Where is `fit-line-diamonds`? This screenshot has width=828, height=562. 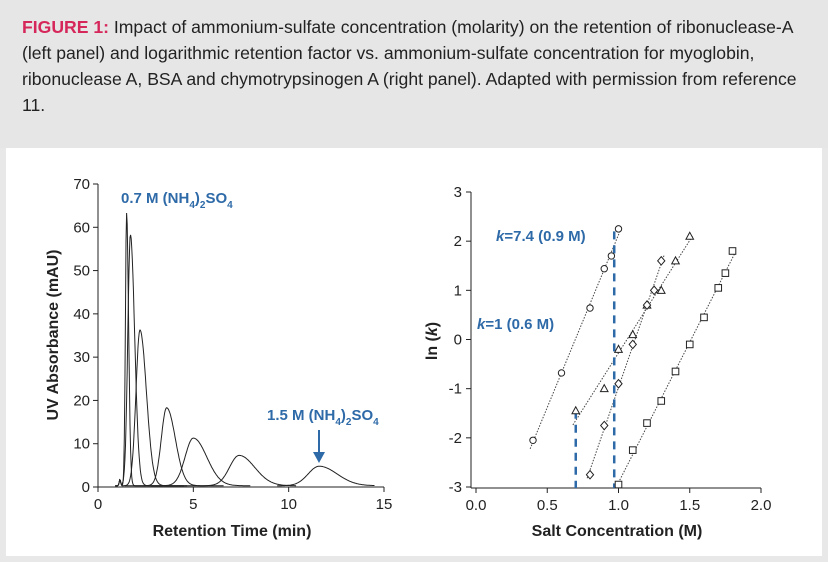
fit-line-diamonds is located at coordinates (625, 367).